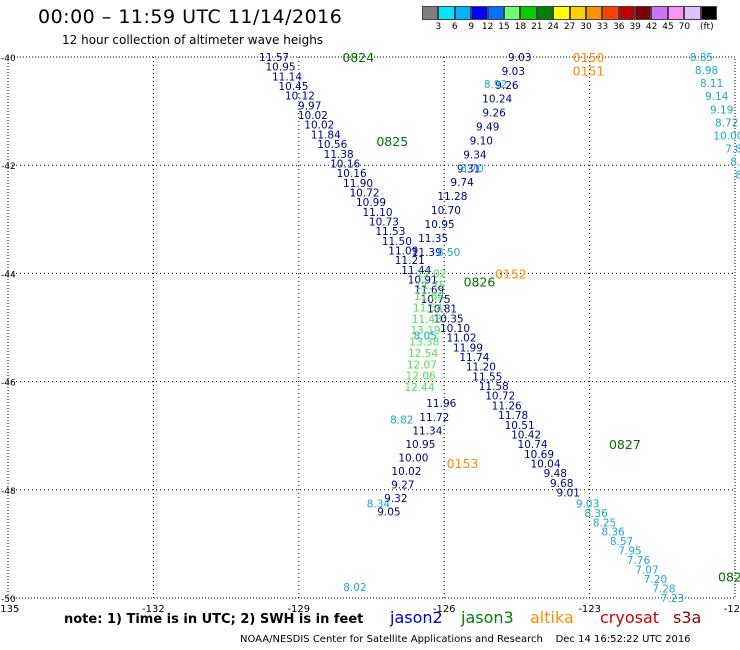 This screenshot has height=650, width=740. I want to click on wave-height-label: 10.95, so click(281, 68).